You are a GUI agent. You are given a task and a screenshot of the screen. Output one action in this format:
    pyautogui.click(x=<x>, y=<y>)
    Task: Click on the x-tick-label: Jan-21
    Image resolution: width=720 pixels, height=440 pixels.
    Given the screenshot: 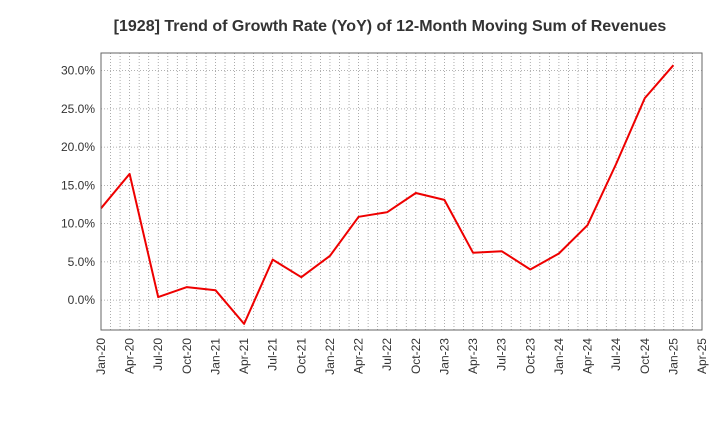 What is the action you would take?
    pyautogui.click(x=215, y=356)
    